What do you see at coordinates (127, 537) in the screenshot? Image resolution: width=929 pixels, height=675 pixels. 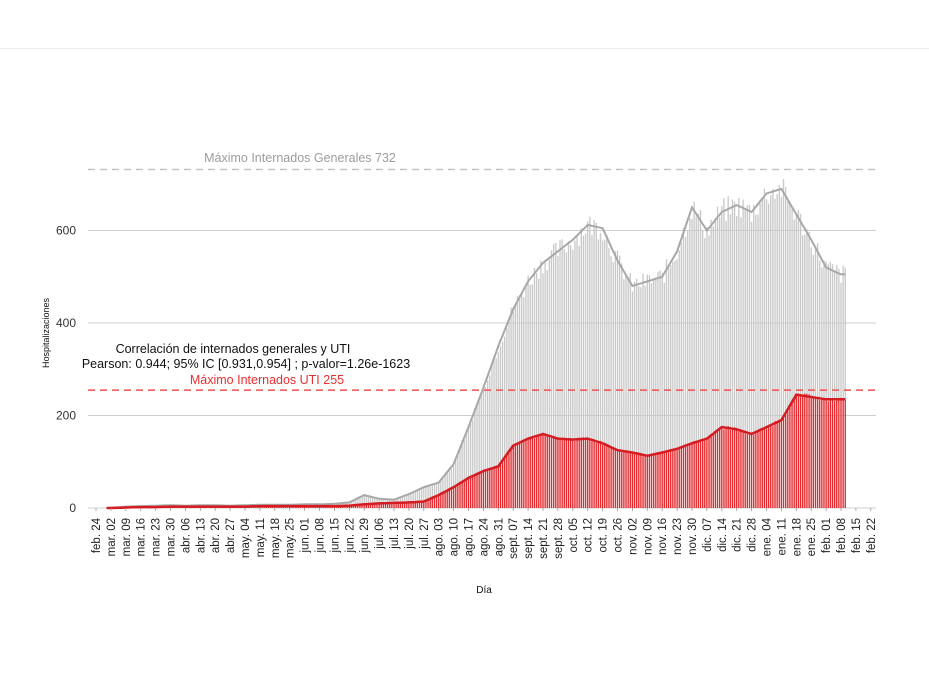 I see `x-tick-label: mar. 09` at bounding box center [127, 537].